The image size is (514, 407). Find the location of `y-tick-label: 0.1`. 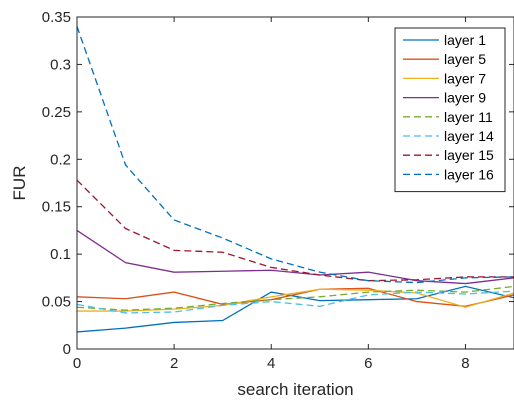

y-tick-label: 0.1 is located at coordinates (60, 254).